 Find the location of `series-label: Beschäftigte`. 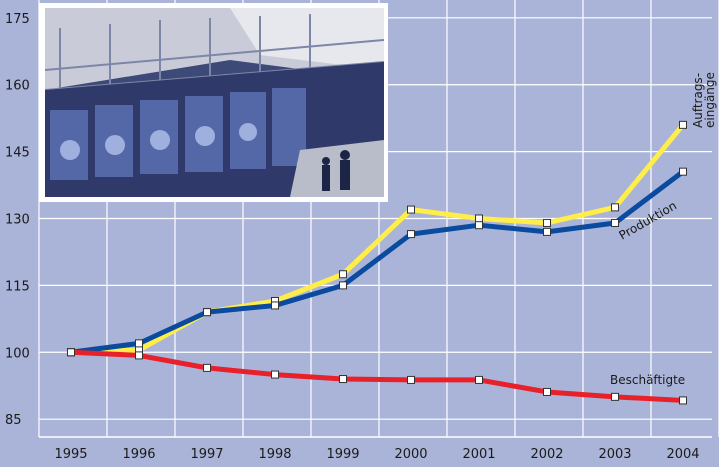

series-label: Beschäftigte is located at coordinates (647, 380).